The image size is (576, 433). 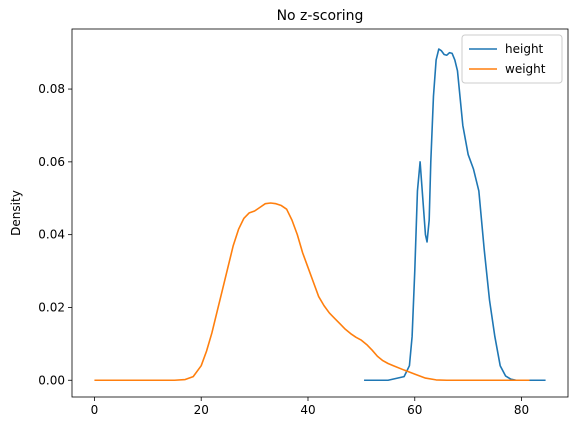 I want to click on y-tick-label: 0.02, so click(x=51, y=307).